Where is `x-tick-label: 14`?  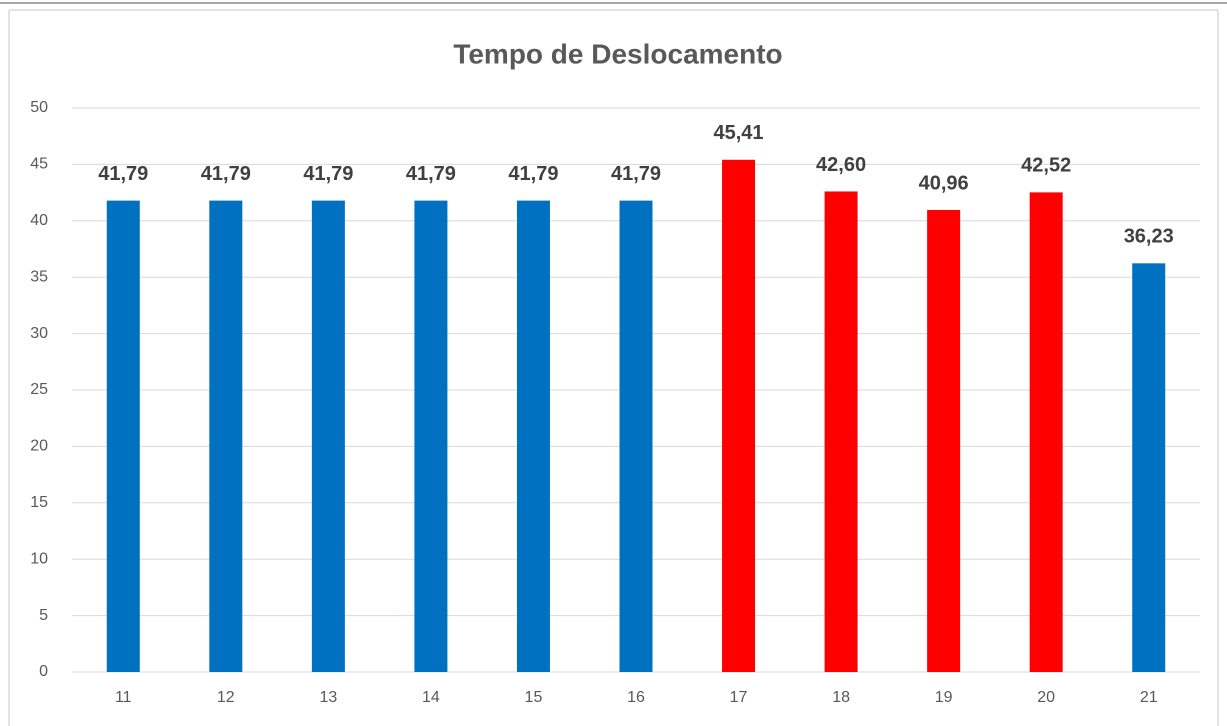 x-tick-label: 14 is located at coordinates (431, 697).